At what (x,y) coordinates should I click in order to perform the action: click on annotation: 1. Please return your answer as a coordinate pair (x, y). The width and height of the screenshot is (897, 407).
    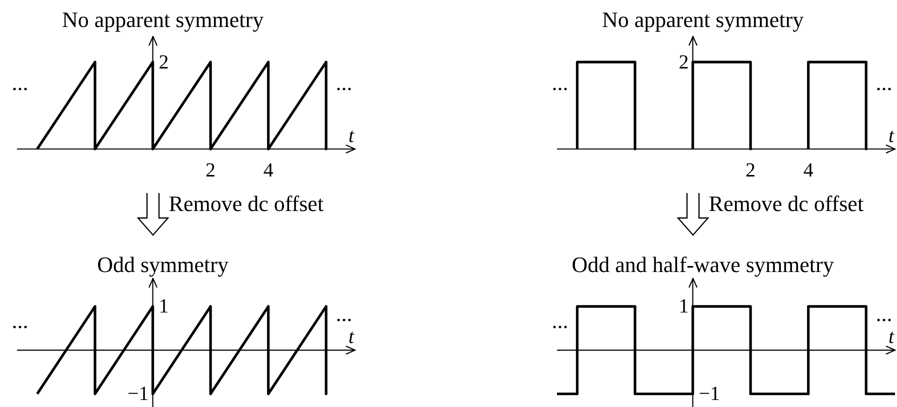
    Looking at the image, I should click on (163, 307).